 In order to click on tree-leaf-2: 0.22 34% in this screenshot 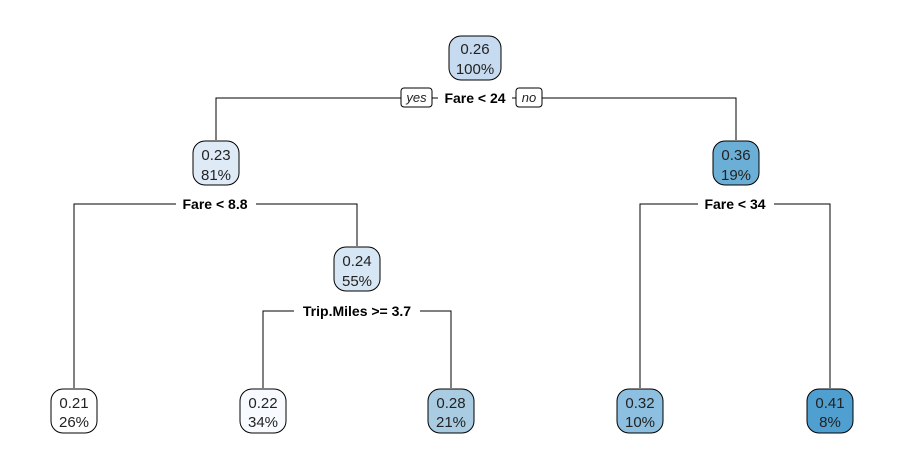, I will do `click(263, 411)`.